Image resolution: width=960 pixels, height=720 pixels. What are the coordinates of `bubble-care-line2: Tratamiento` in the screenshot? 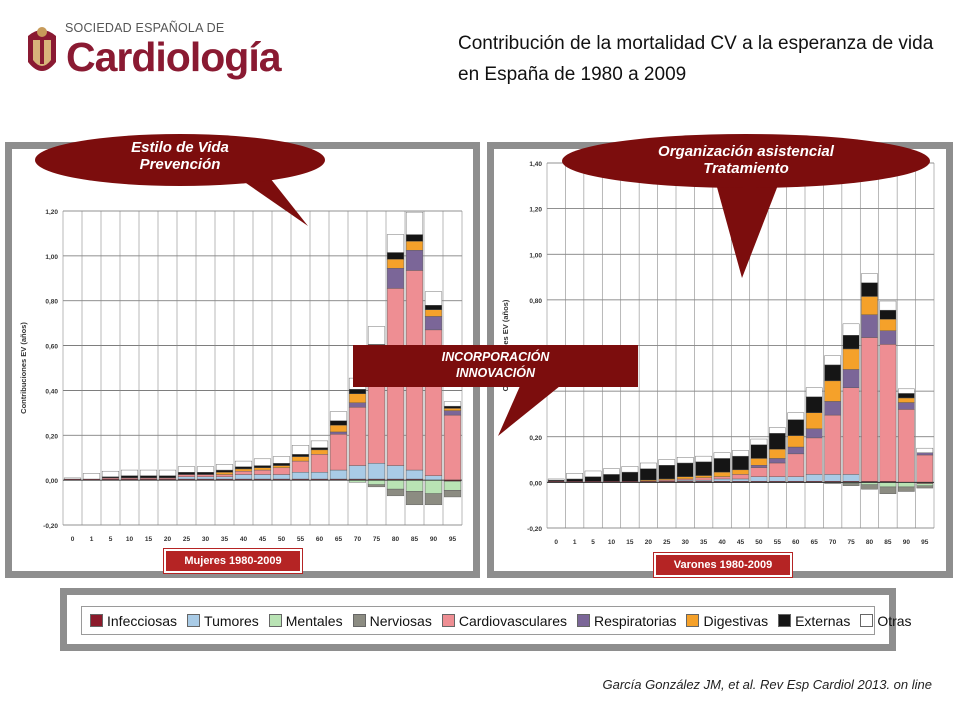 It's located at (746, 168).